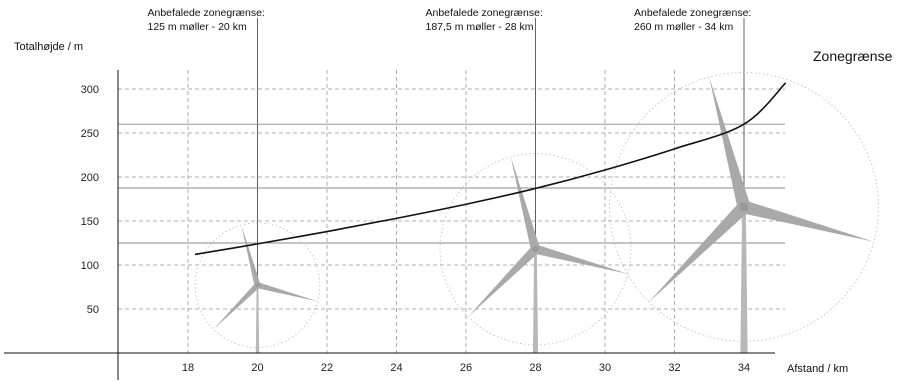  I want to click on x-tick-label: 22, so click(327, 368).